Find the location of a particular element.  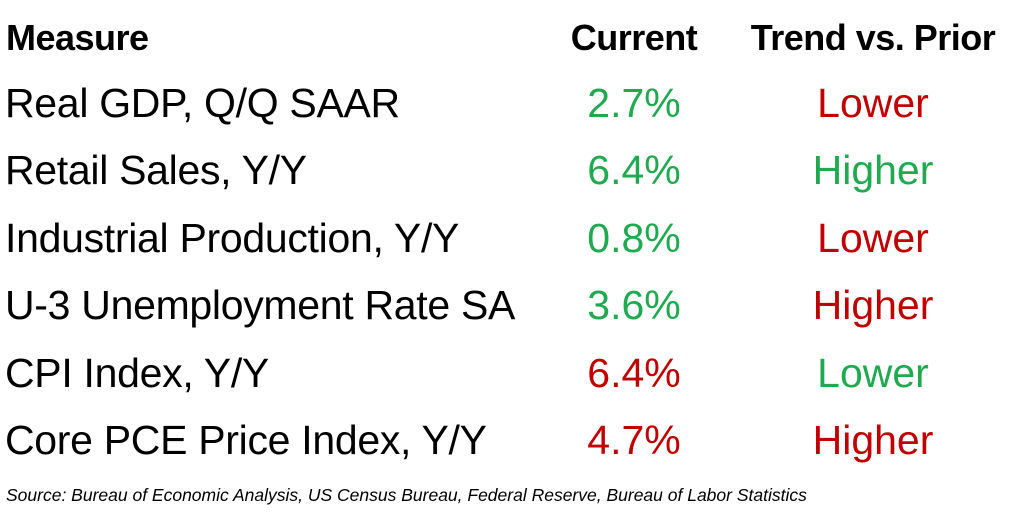

cell-measure: U-3 Unemployment Rate SA is located at coordinates (260, 305).